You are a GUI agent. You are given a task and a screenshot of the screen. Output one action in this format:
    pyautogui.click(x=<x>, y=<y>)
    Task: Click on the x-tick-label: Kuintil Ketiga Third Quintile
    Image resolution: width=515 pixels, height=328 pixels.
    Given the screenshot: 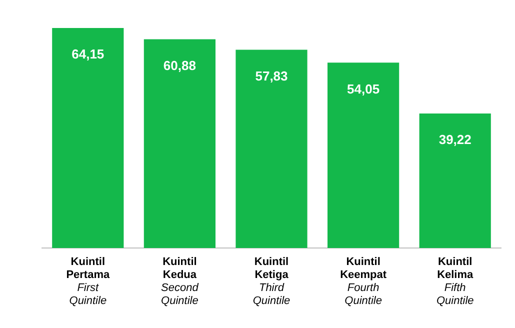 What is the action you would take?
    pyautogui.click(x=271, y=282)
    